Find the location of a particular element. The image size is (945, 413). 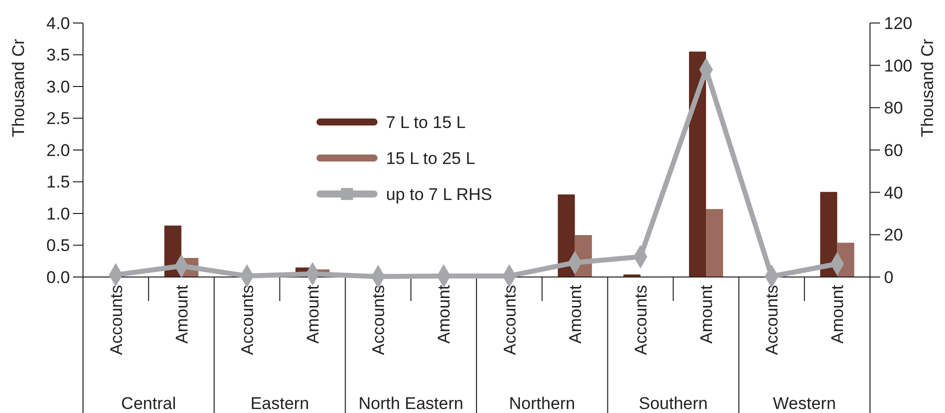

y2-tick-label: 100 is located at coordinates (898, 66).